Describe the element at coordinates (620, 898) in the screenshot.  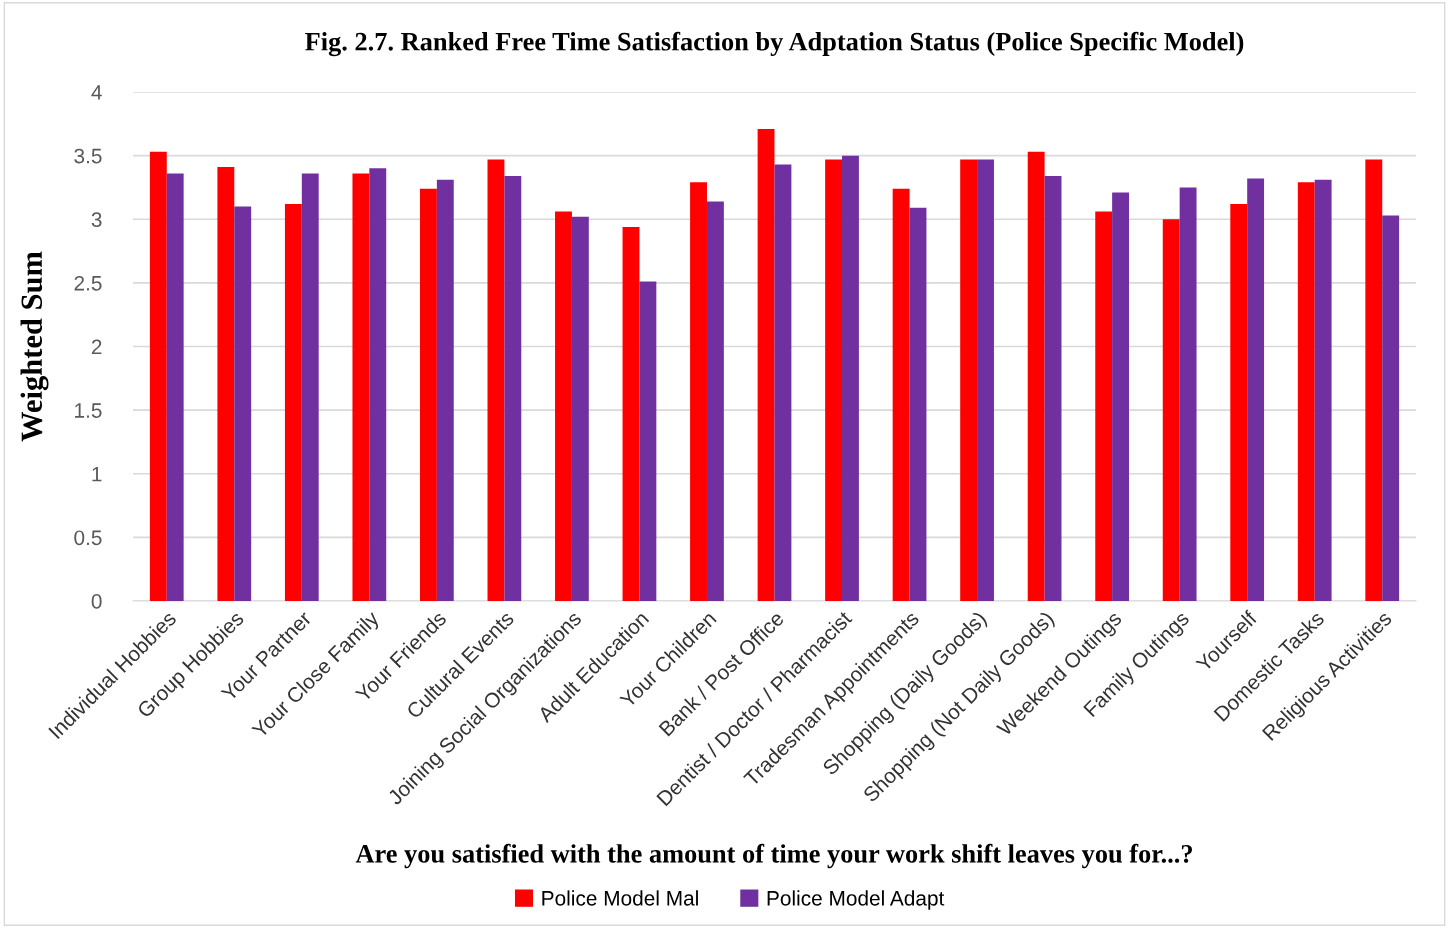
I see `legend-label: Police Model Mal` at that location.